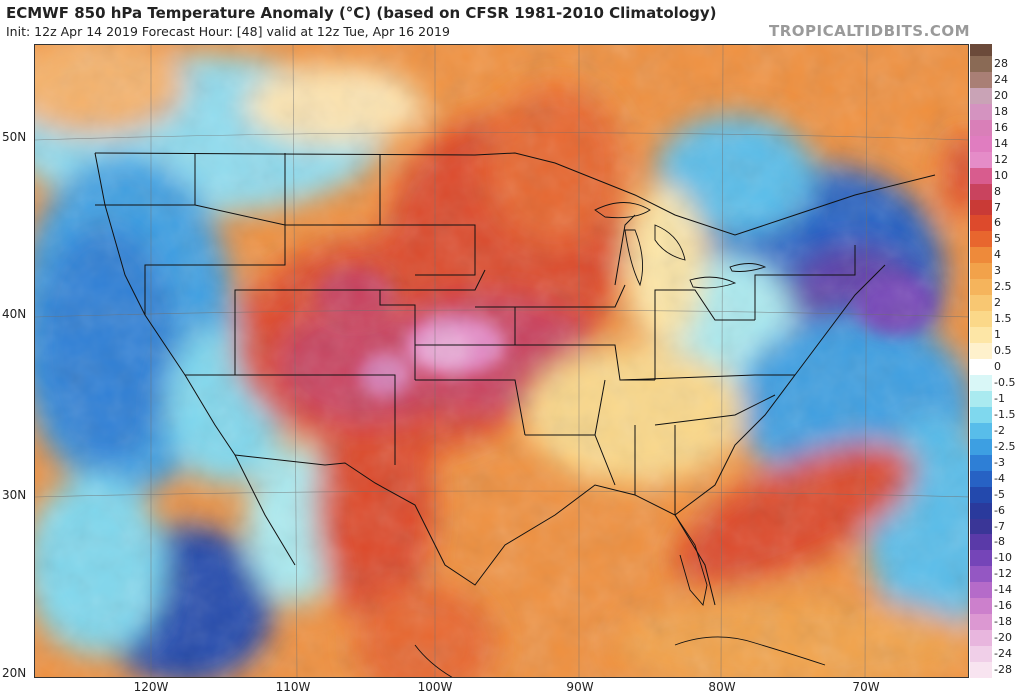 This screenshot has width=1024, height=696. I want to click on colorbar-entry: -1.5, so click(996, 414).